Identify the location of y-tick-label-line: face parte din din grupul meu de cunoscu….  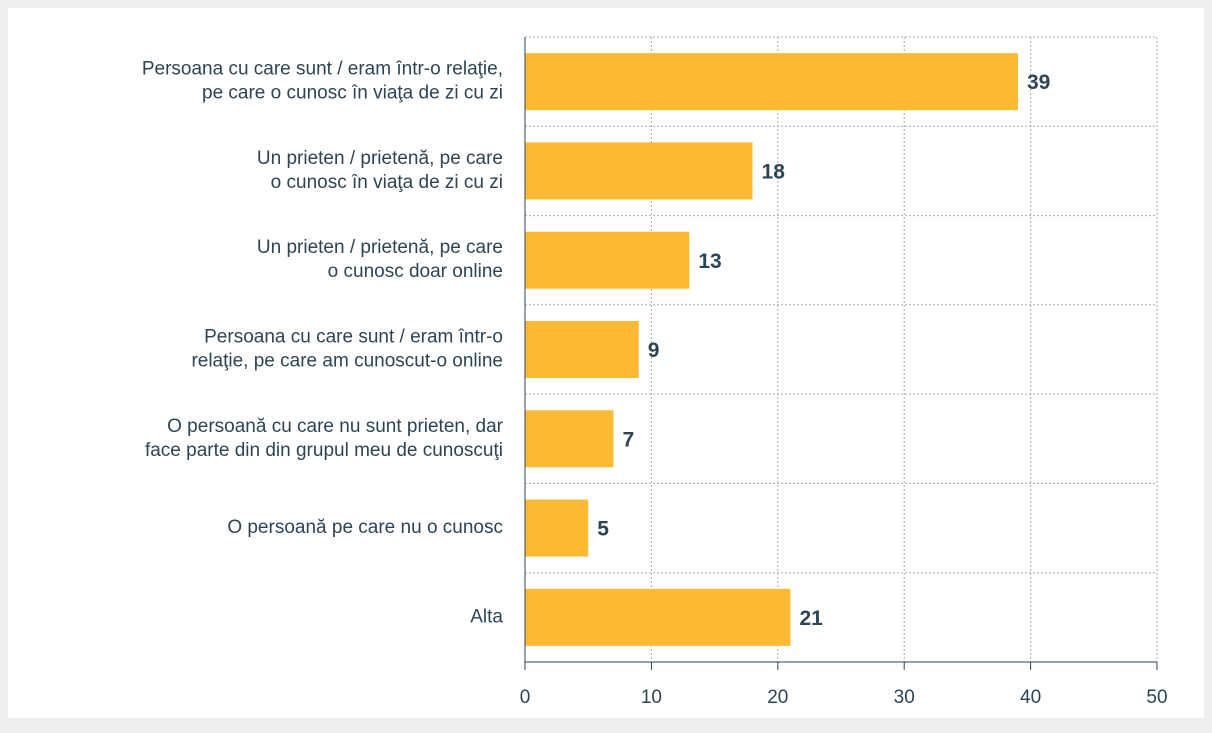
(324, 450).